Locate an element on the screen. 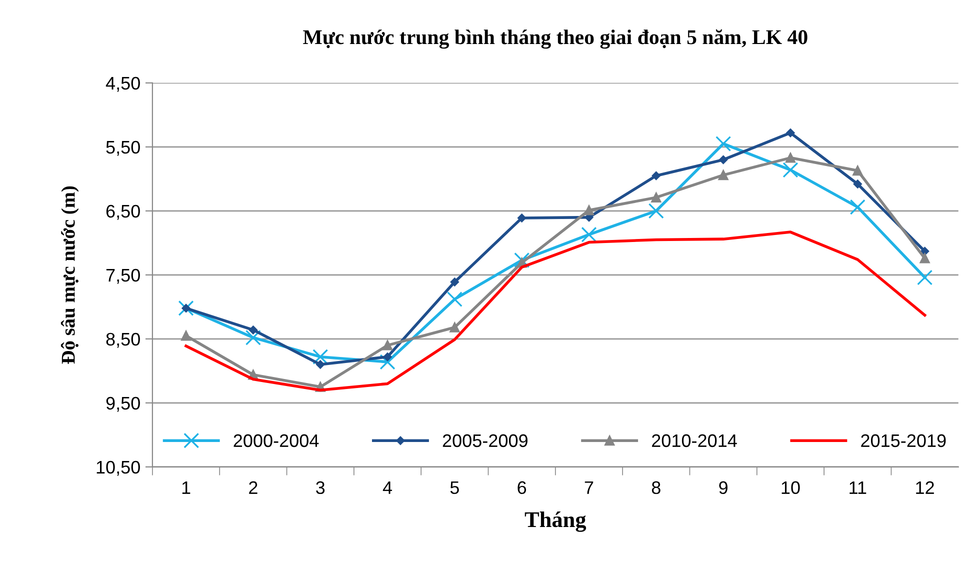 The height and width of the screenshot is (568, 971). x-tick-label: 7 is located at coordinates (589, 487).